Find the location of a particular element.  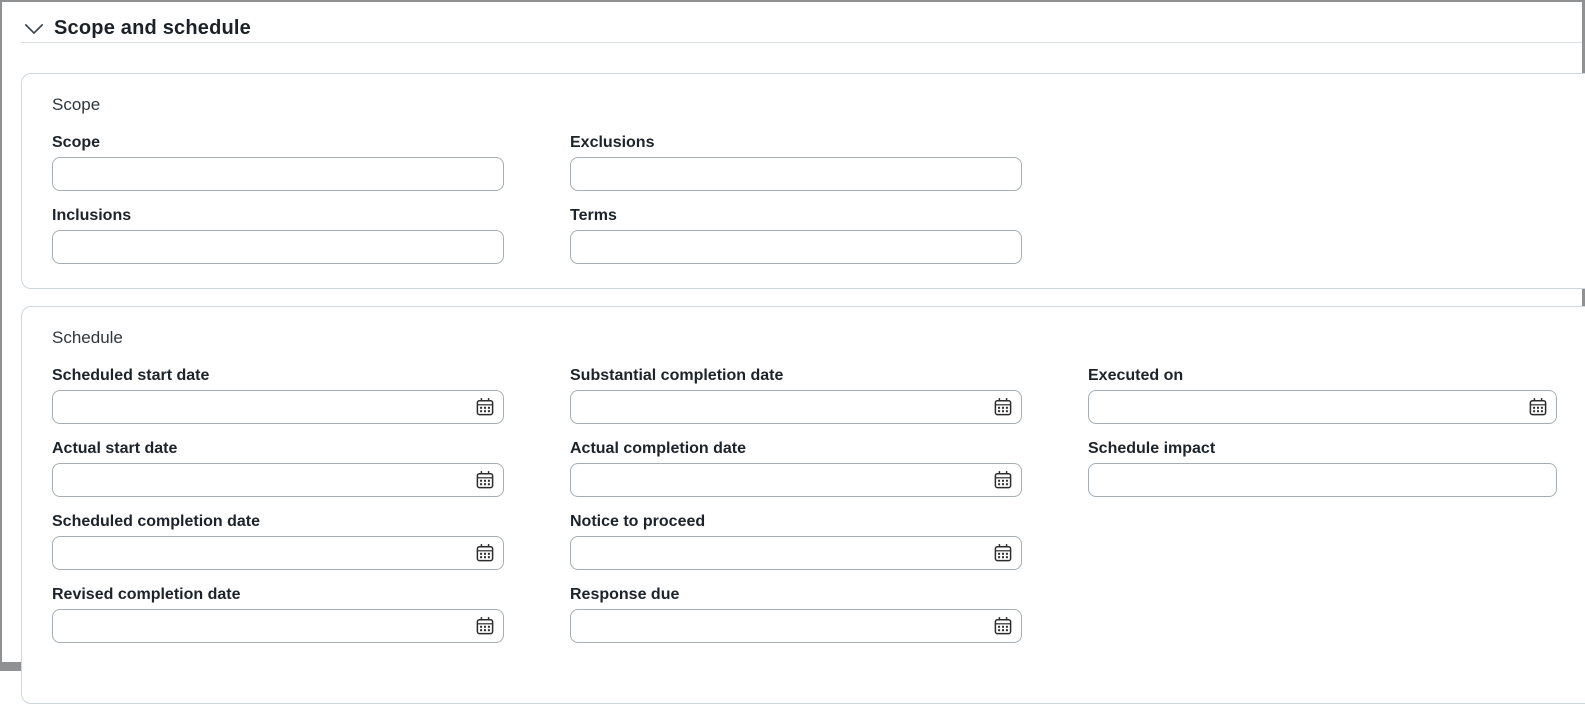

field-scope: Scope is located at coordinates (278, 162).